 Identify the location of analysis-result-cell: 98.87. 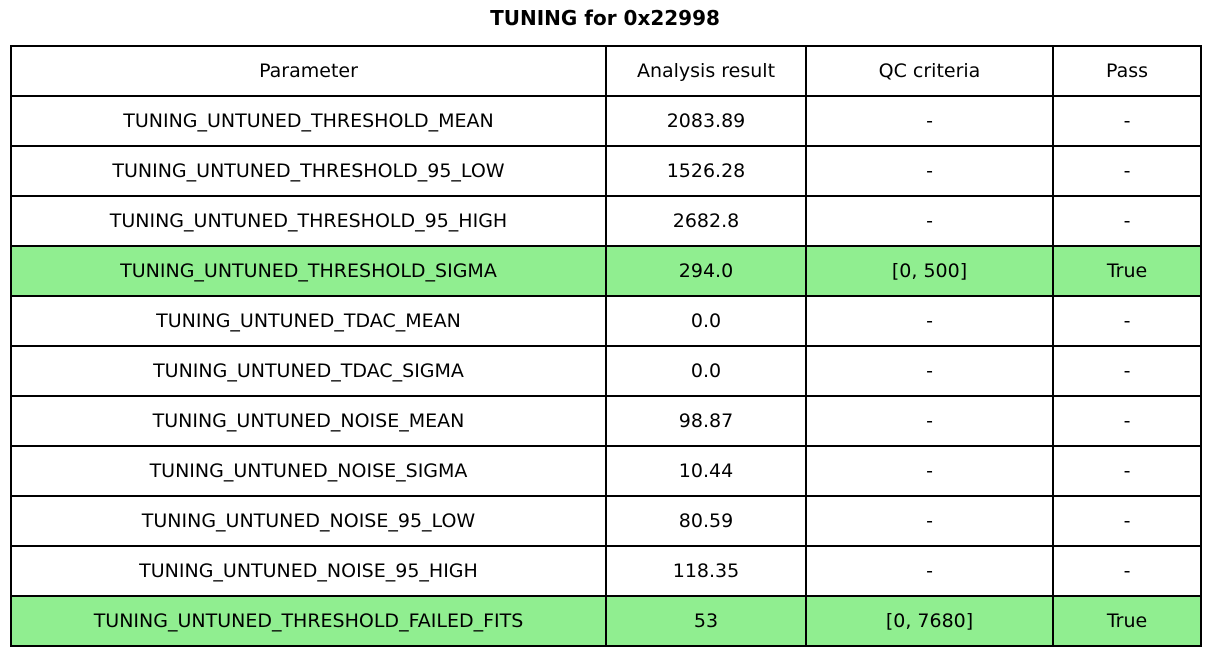
(706, 421).